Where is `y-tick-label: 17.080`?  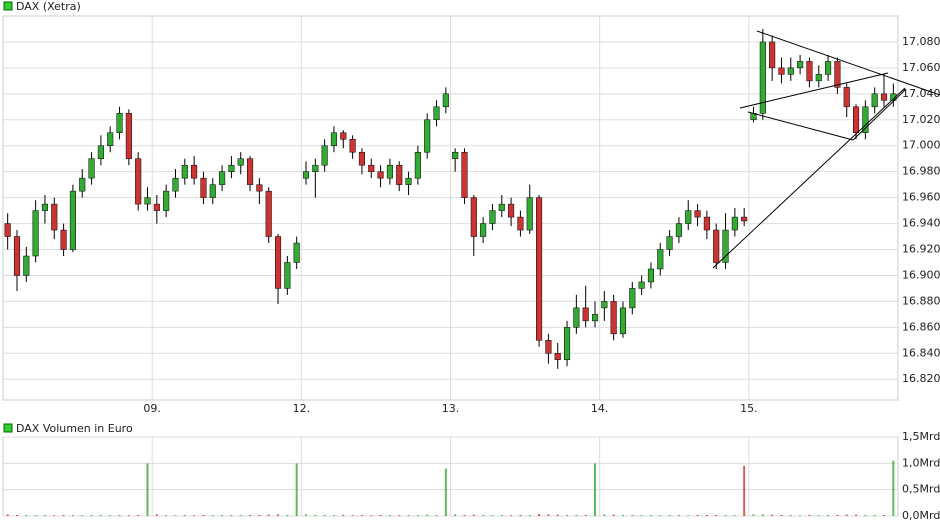 y-tick-label: 17.080 is located at coordinates (921, 41).